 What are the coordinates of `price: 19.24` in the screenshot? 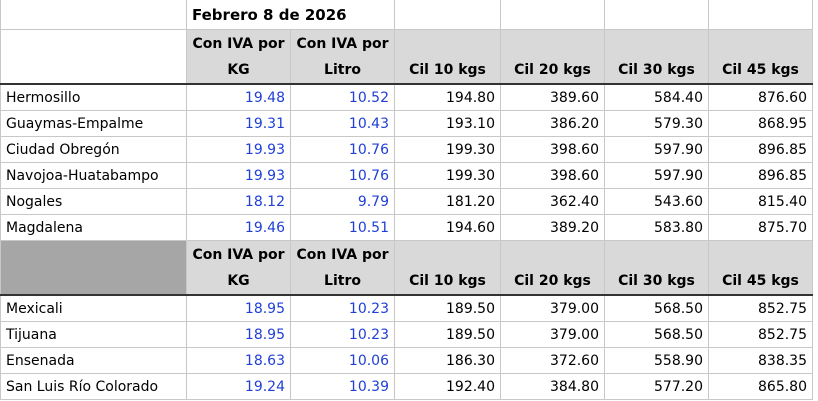 It's located at (238, 386).